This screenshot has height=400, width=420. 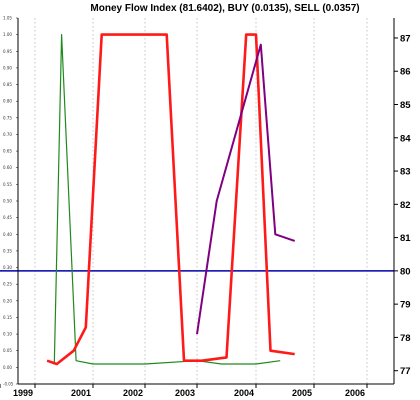 I want to click on left-tick-label-4: 0.15, so click(x=7, y=317).